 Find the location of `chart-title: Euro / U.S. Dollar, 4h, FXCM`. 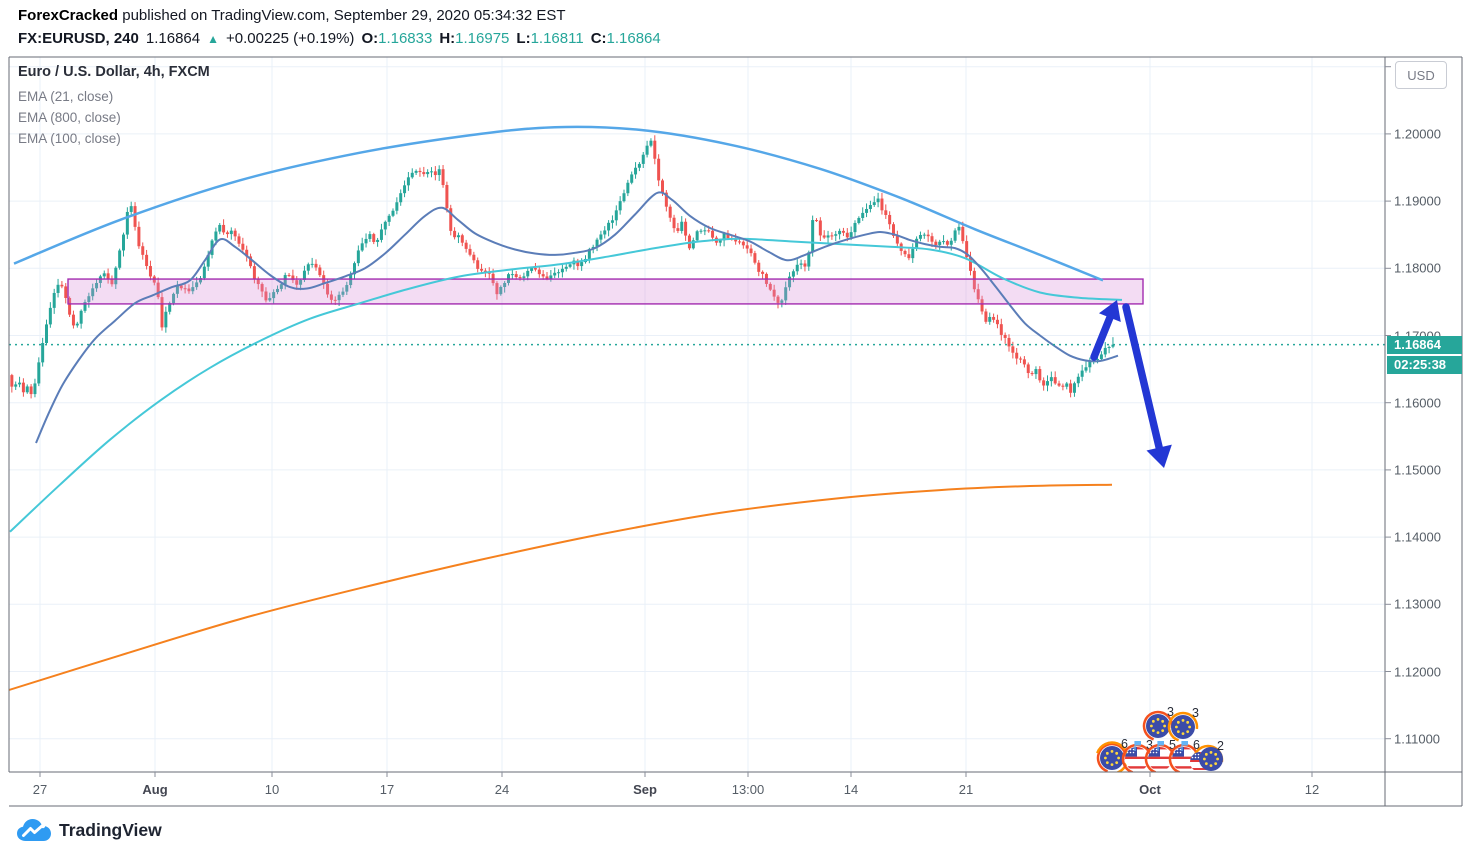

chart-title: Euro / U.S. Dollar, 4h, FXCM is located at coordinates (114, 72).